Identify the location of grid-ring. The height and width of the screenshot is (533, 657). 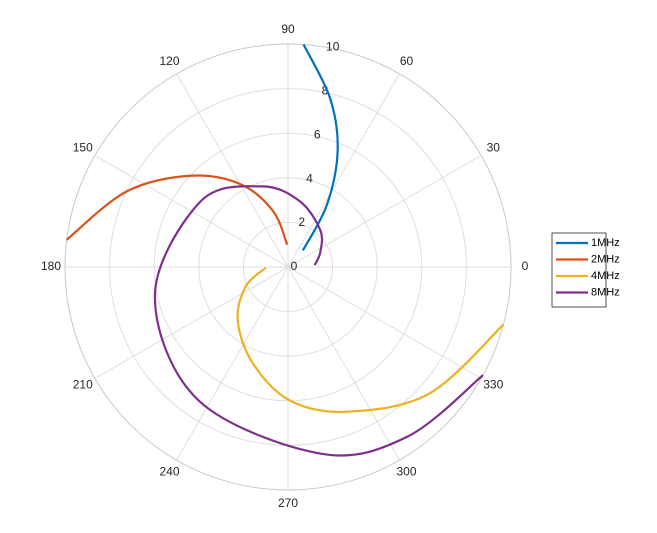
(288, 267).